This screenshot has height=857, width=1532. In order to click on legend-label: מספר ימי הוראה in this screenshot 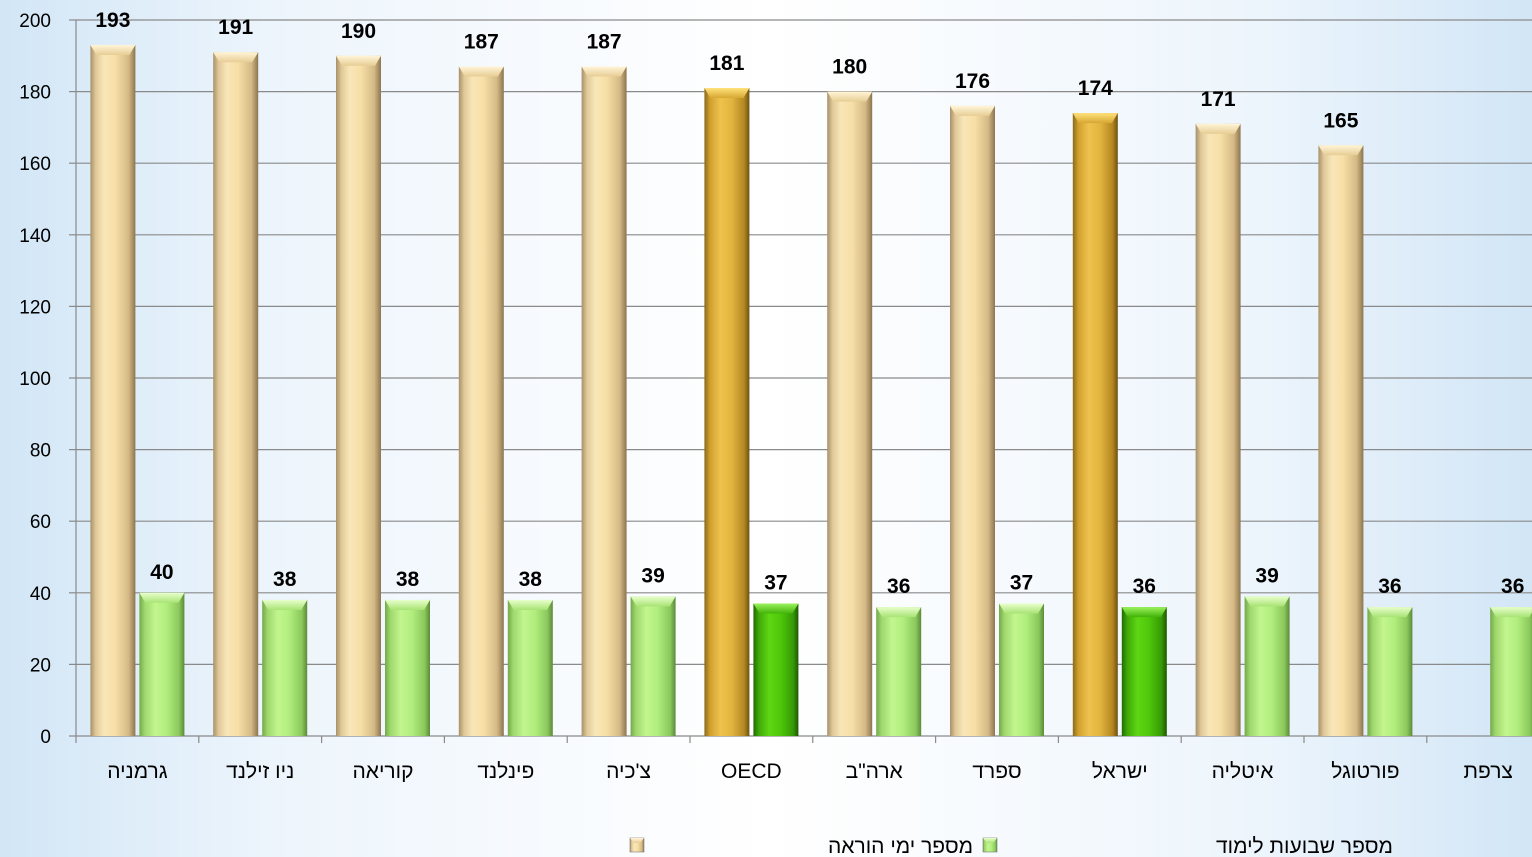, I will do `click(900, 846)`.